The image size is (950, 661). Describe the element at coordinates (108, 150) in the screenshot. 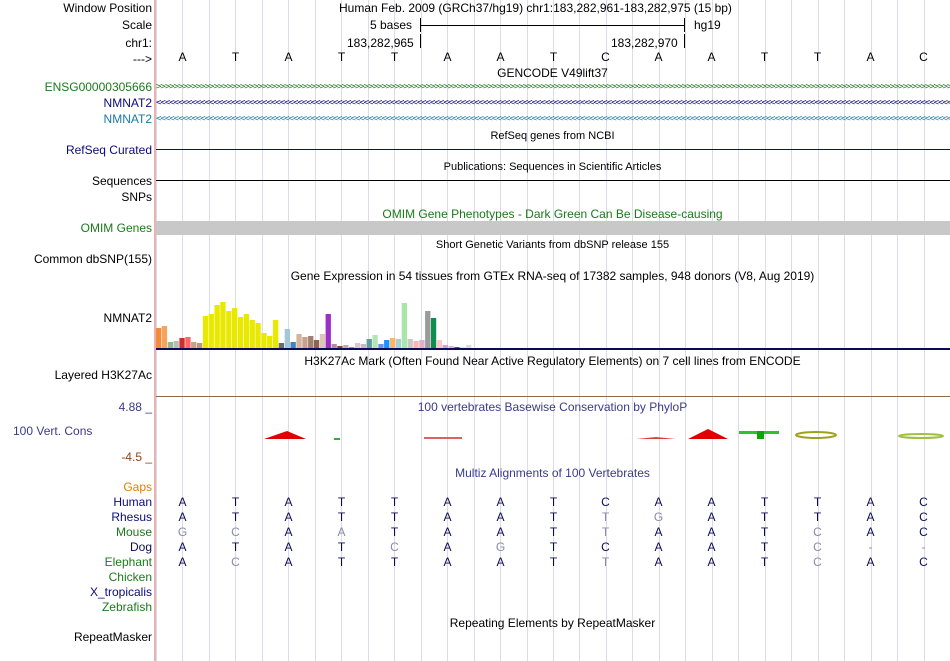

I see `refseq-label: RefSeq Curated` at that location.